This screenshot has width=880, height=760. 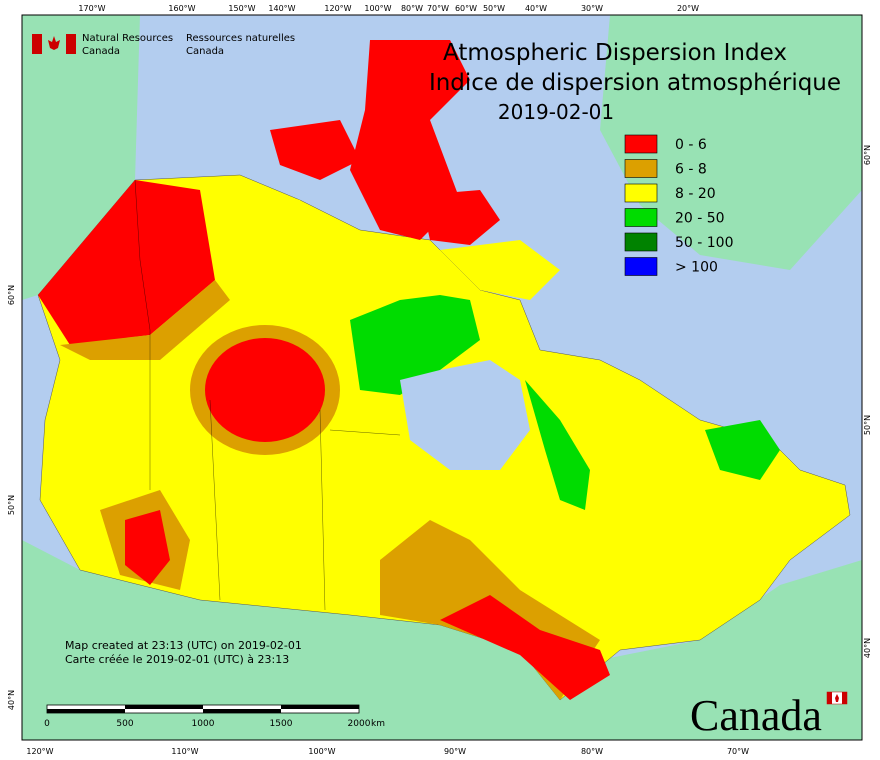 I want to click on legend-label: 0 - 6, so click(x=691, y=145).